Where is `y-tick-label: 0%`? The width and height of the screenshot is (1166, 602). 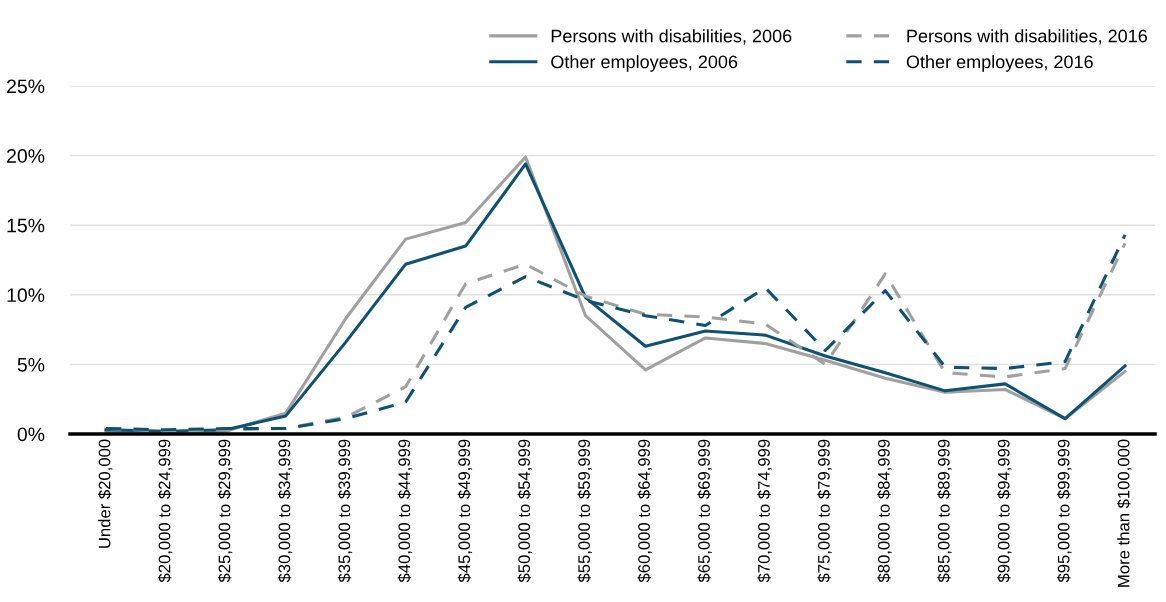 y-tick-label: 0% is located at coordinates (31, 434).